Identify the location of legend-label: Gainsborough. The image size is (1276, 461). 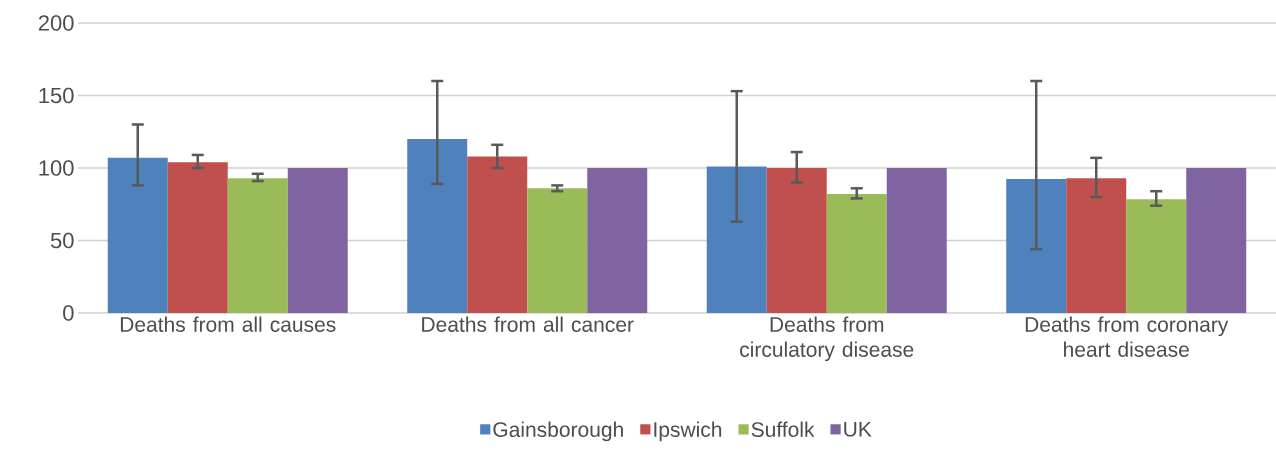
(558, 431).